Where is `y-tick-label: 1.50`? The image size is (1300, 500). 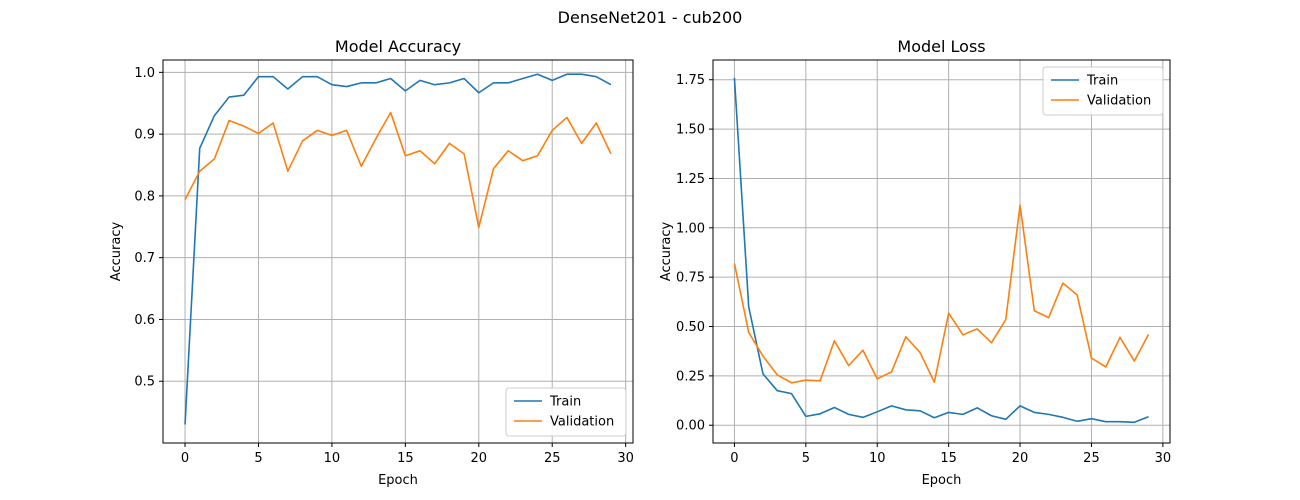
y-tick-label: 1.50 is located at coordinates (690, 130).